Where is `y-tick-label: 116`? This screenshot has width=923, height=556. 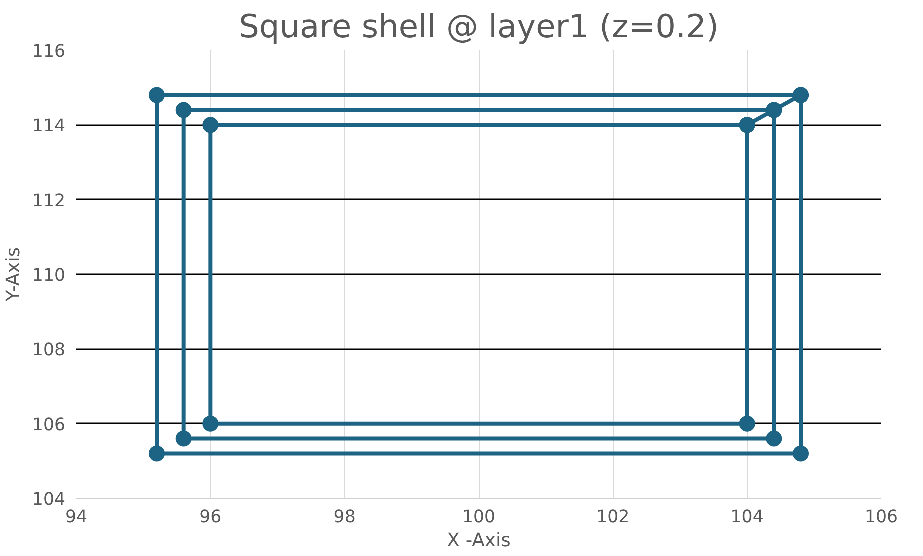 y-tick-label: 116 is located at coordinates (49, 52).